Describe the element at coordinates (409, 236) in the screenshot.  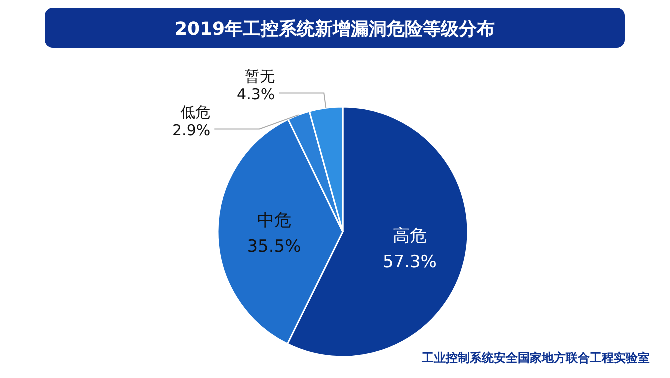
I see `slice-label: 高危` at that location.